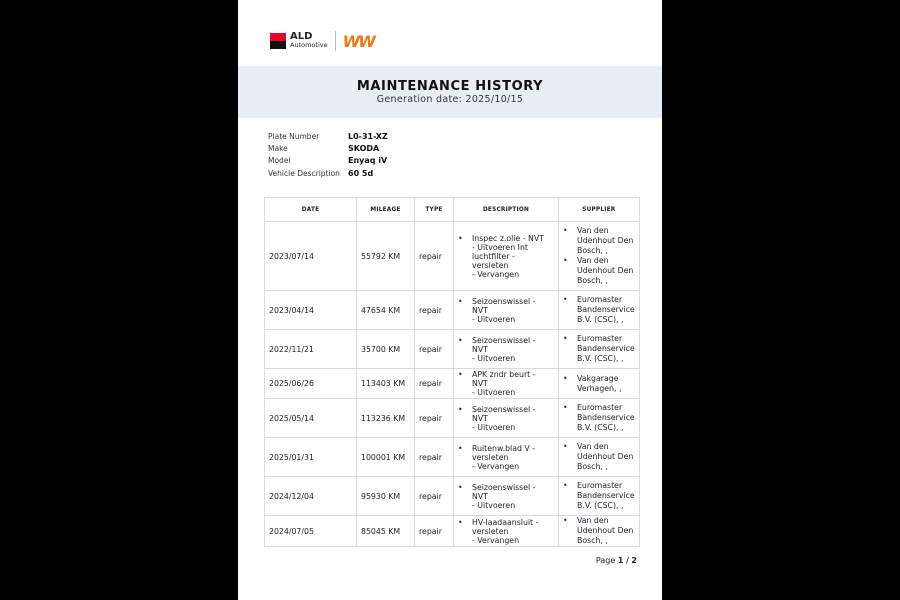 The height and width of the screenshot is (600, 900). What do you see at coordinates (328, 161) in the screenshot?
I see `info-row: Model Enyaq iV` at bounding box center [328, 161].